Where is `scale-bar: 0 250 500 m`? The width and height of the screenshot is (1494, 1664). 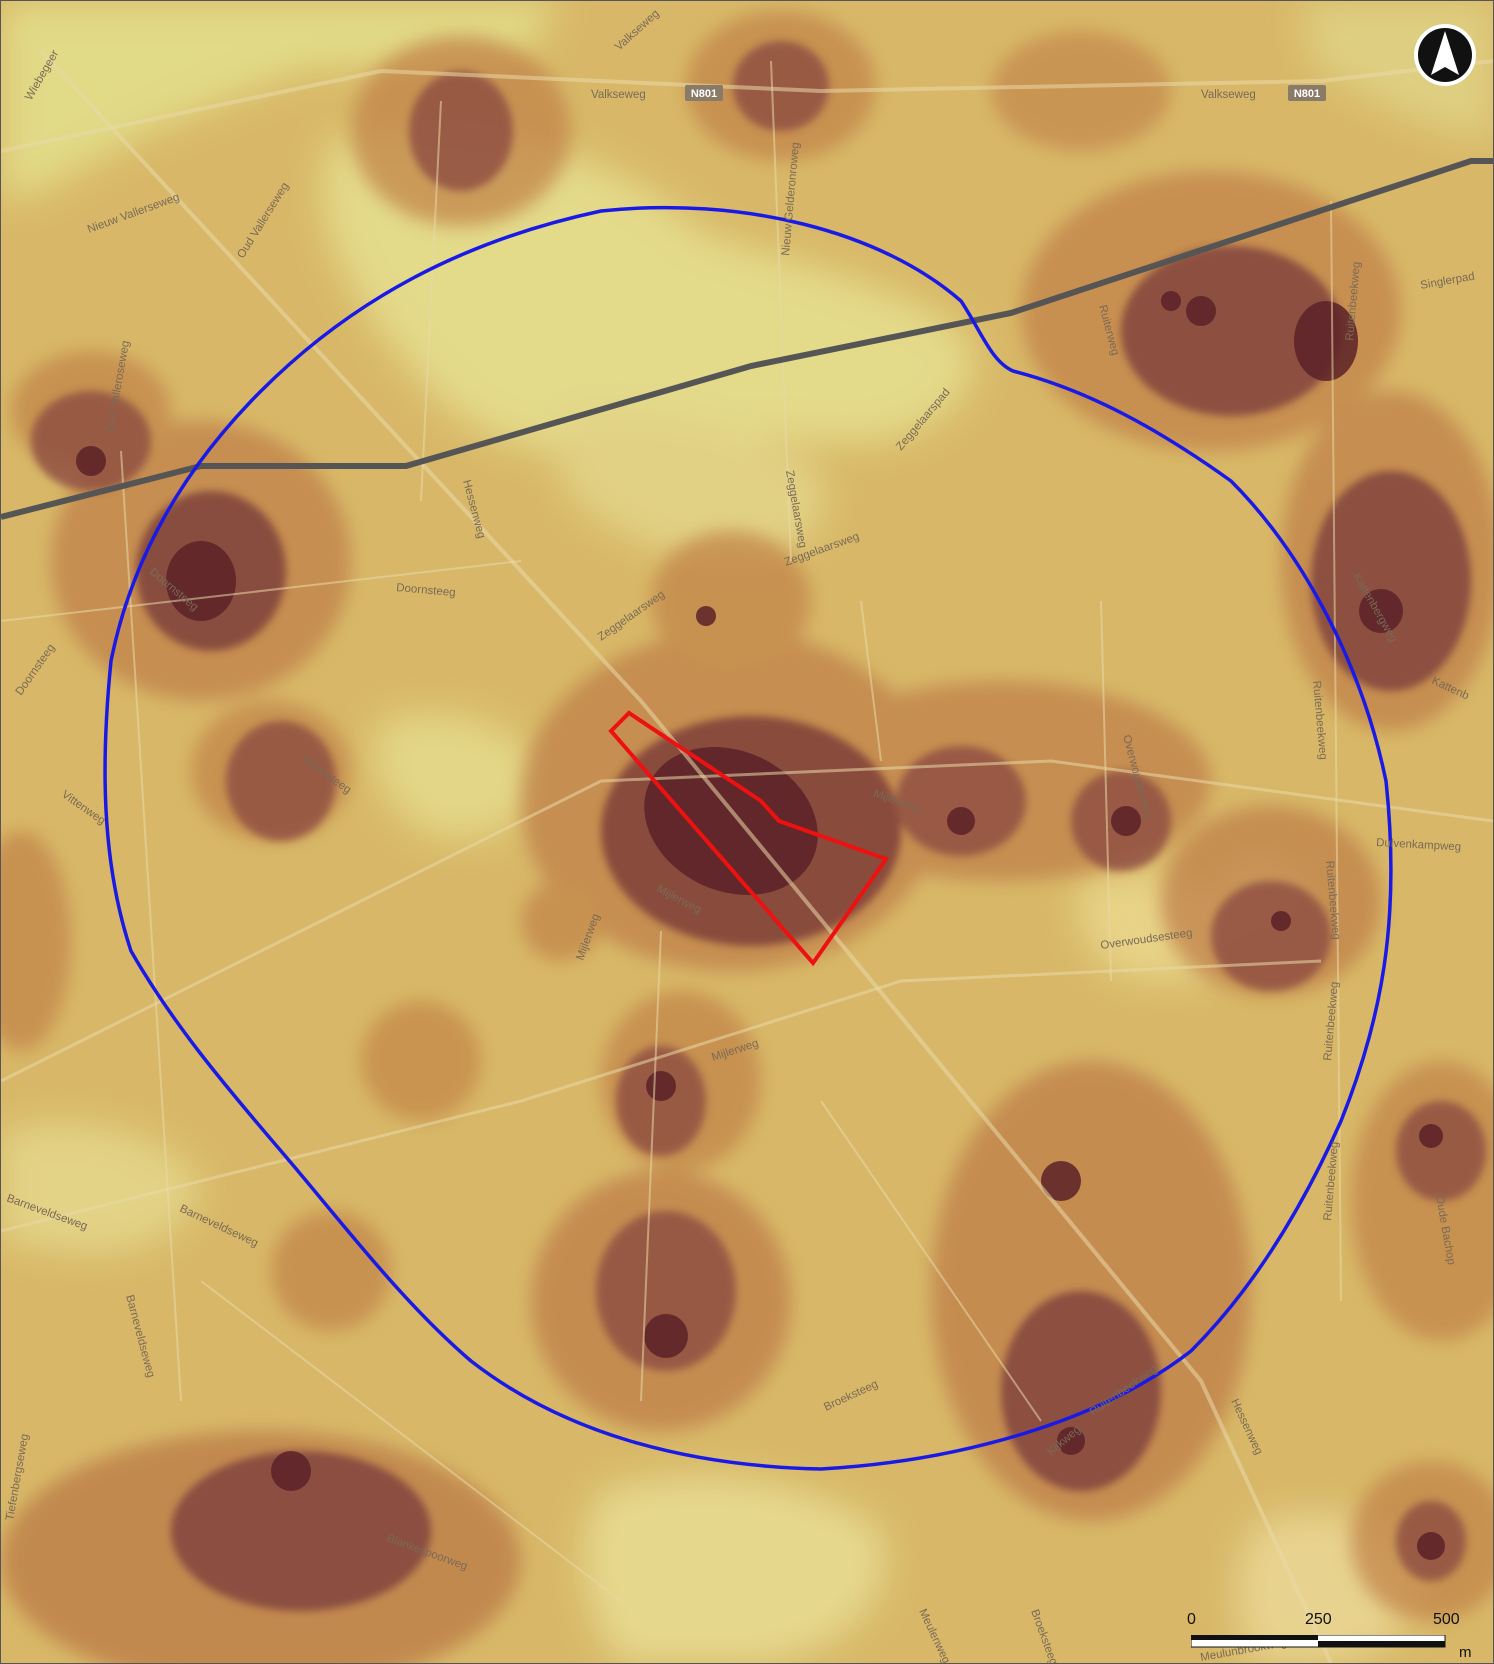
scale-bar: 0 250 500 m is located at coordinates (1337, 1637).